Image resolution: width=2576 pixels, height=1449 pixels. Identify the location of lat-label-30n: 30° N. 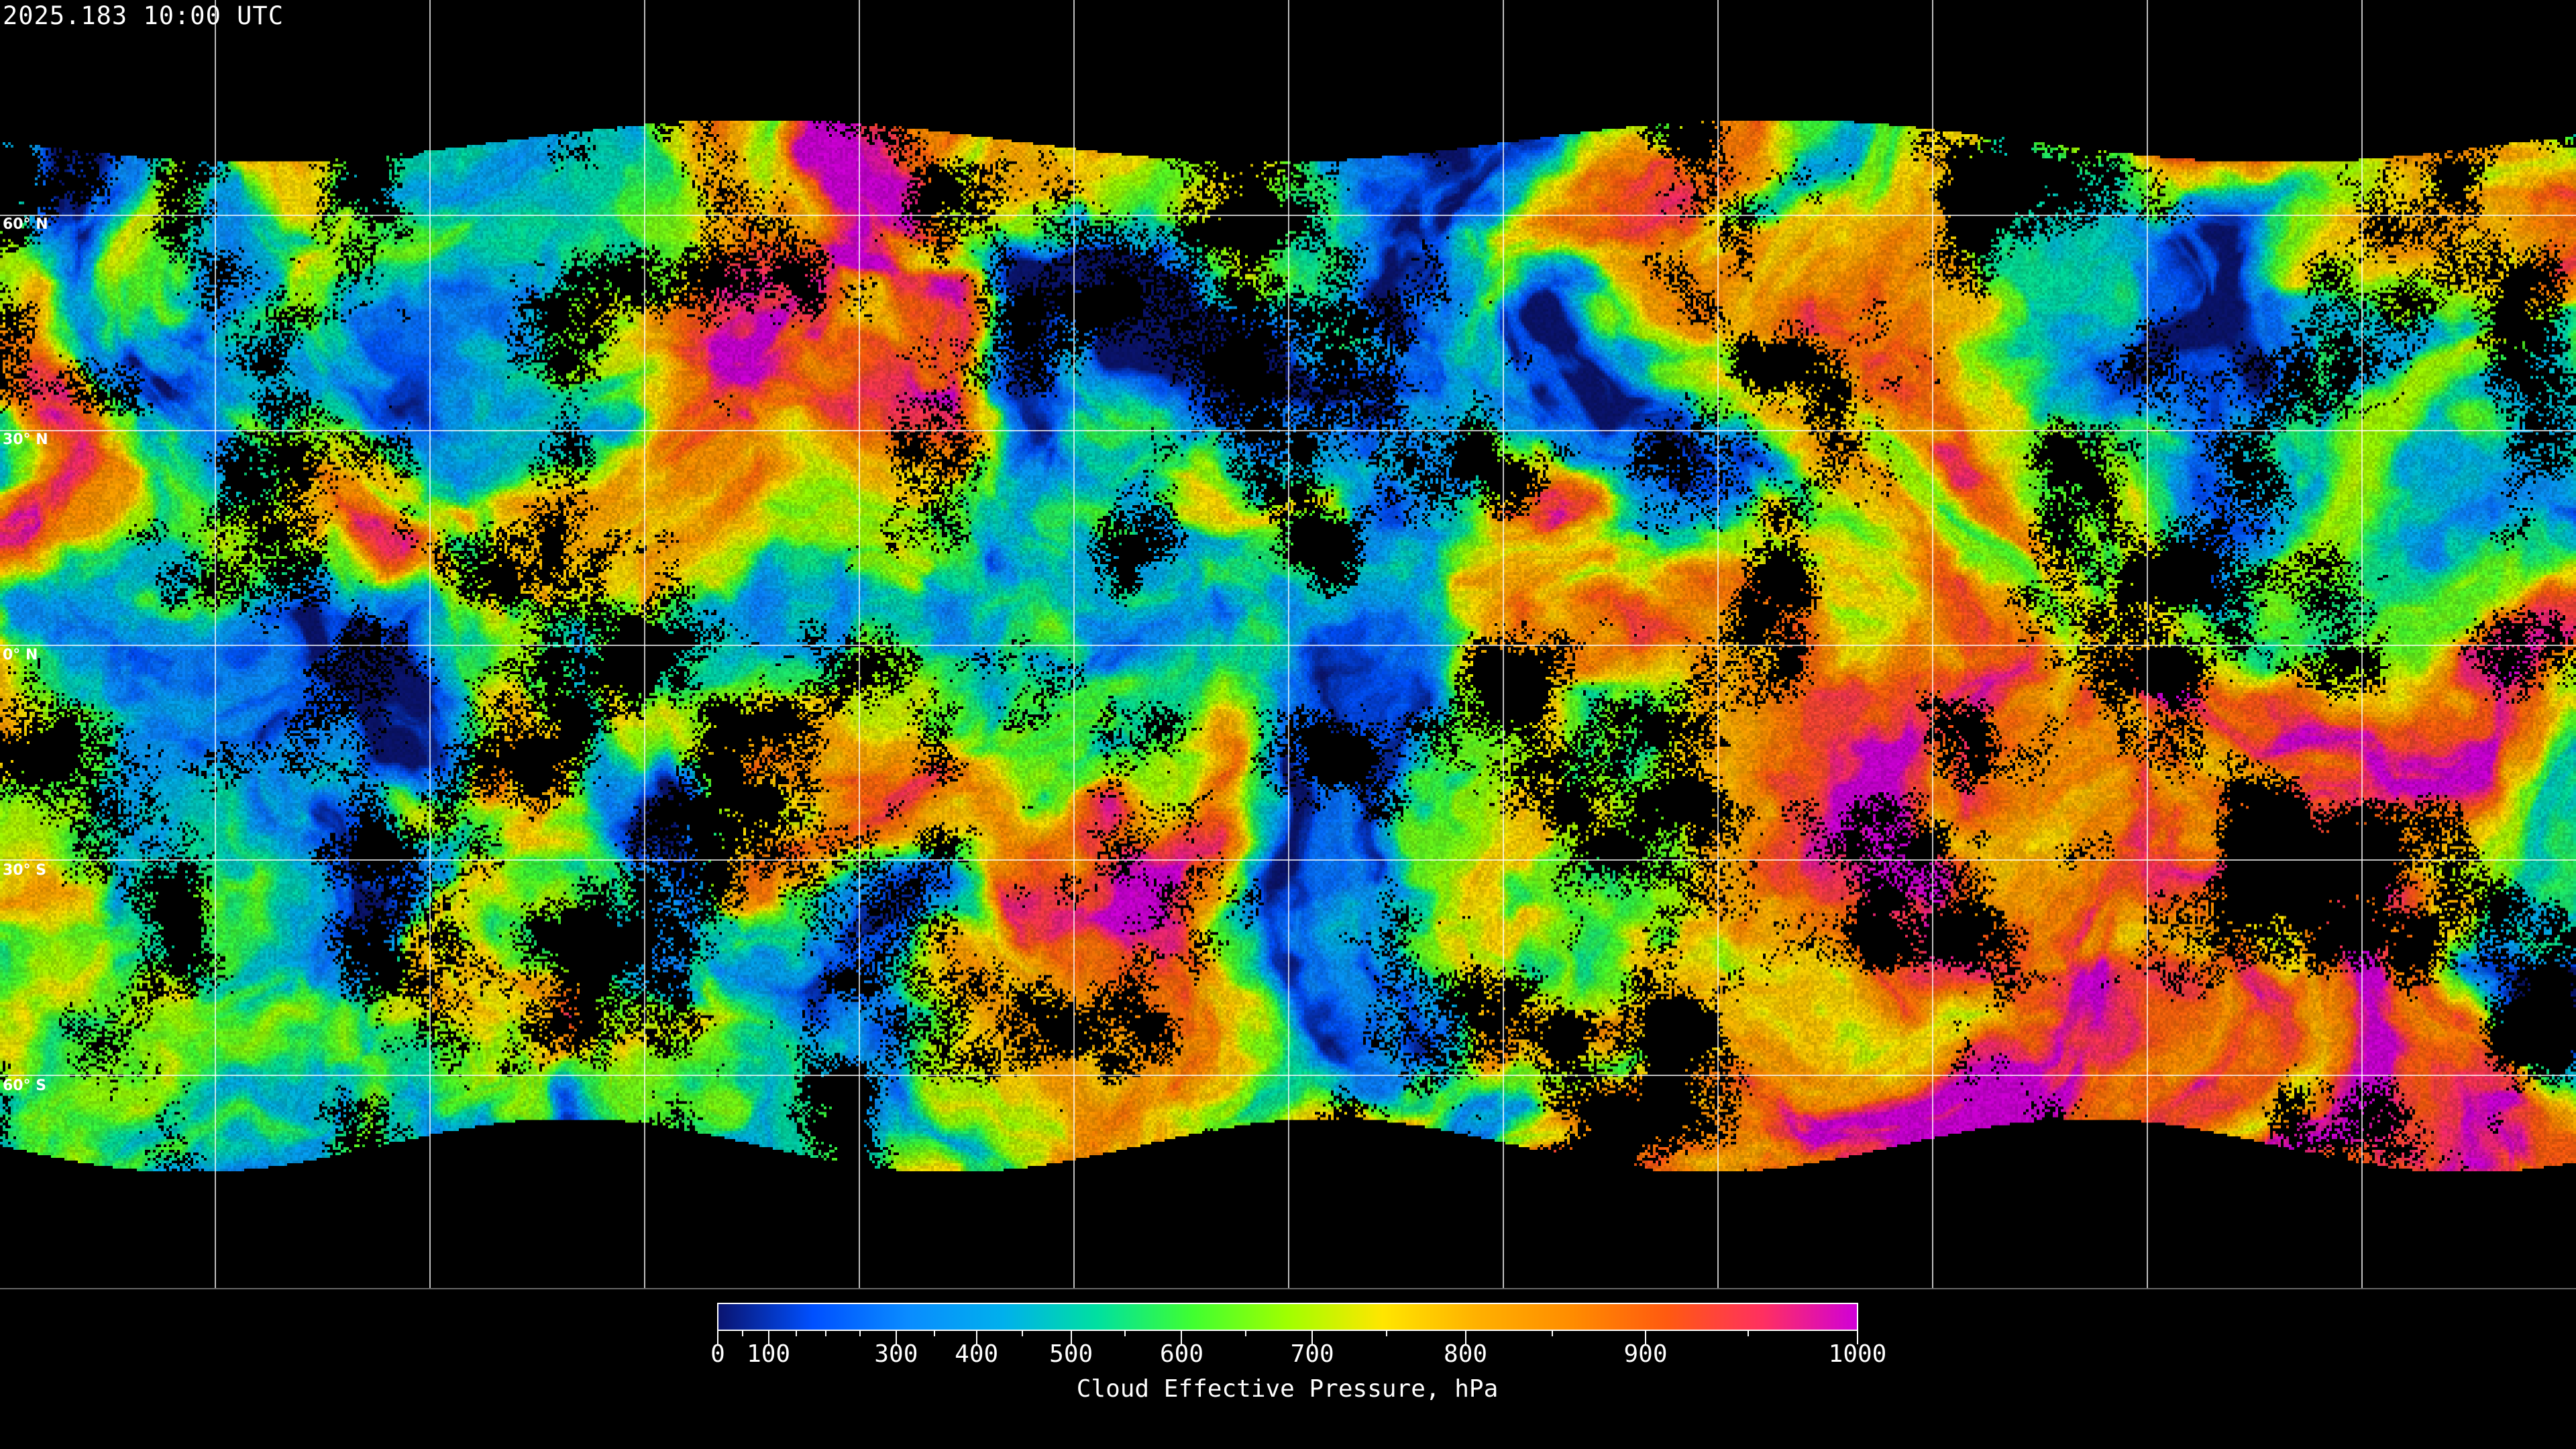
(25, 439).